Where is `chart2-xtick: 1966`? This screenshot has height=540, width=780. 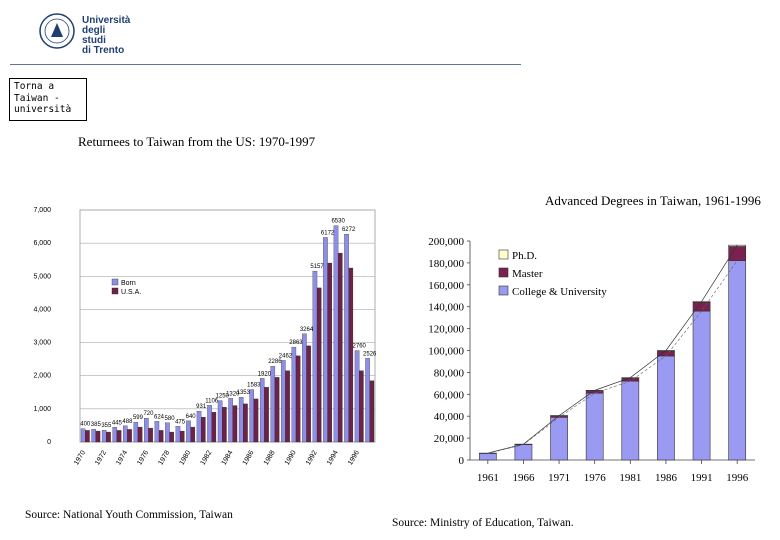
chart2-xtick: 1966 is located at coordinates (523, 478).